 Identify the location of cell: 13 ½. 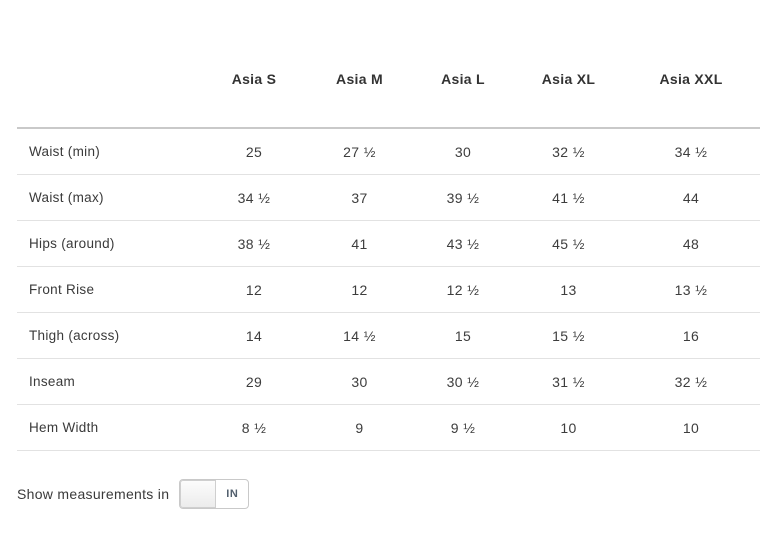
(691, 289).